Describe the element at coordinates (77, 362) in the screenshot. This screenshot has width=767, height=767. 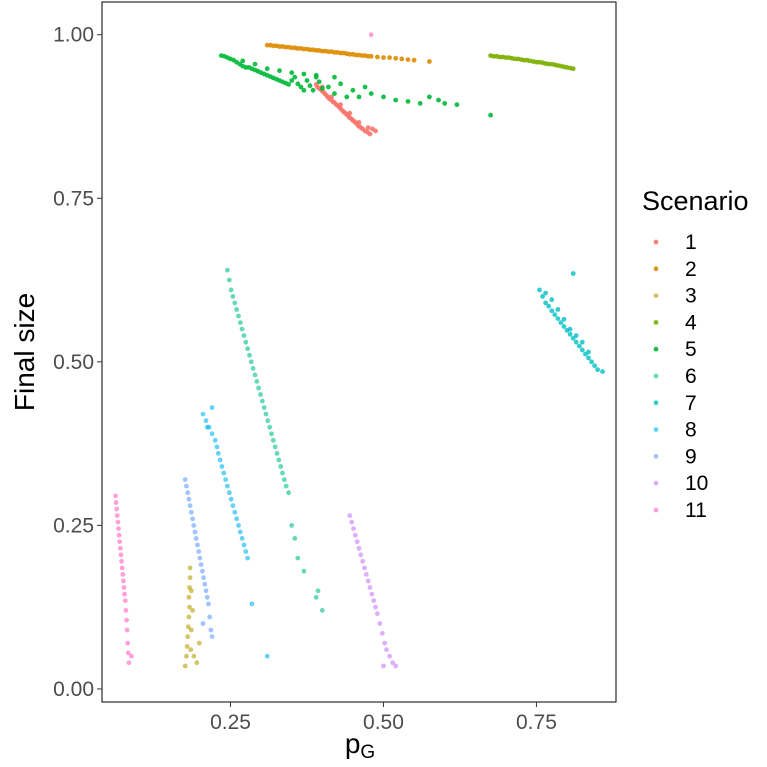
I see `y-axis: 0.00 0.25 0.50 0.75 1.00` at that location.